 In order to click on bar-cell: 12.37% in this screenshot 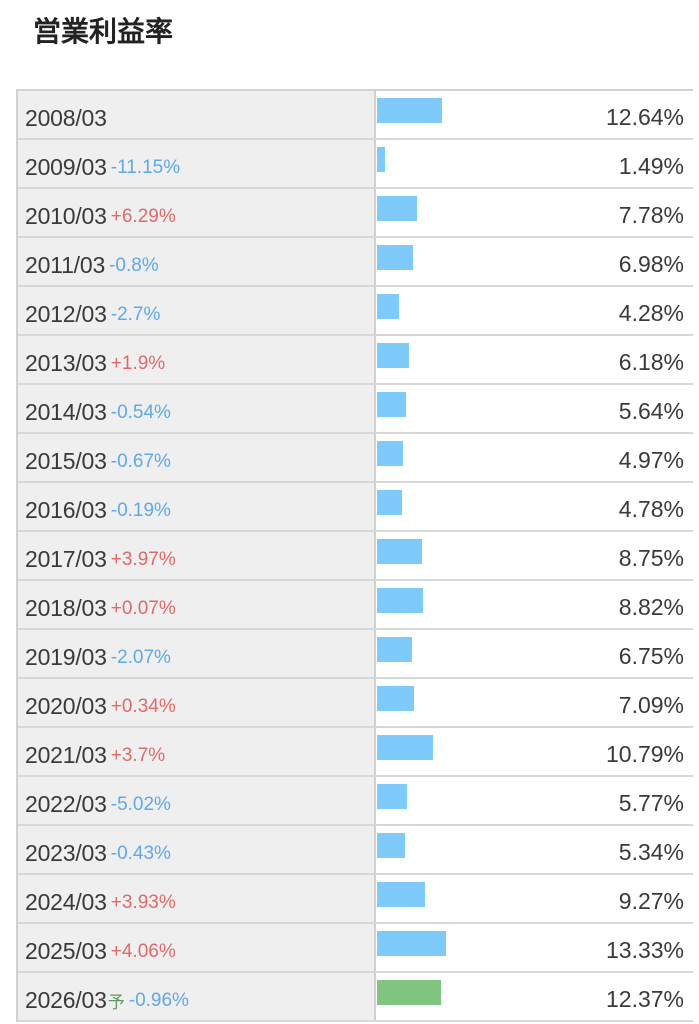, I will do `click(534, 996)`.